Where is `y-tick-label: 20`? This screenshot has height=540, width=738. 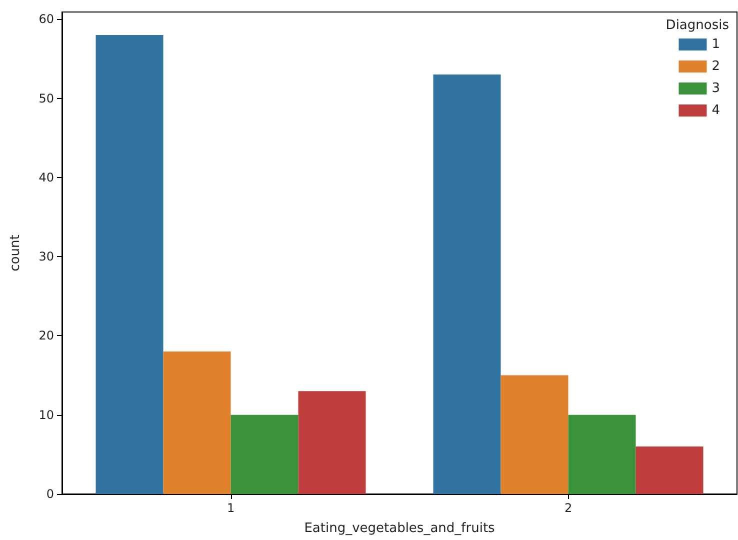
y-tick-label: 20 is located at coordinates (46, 335).